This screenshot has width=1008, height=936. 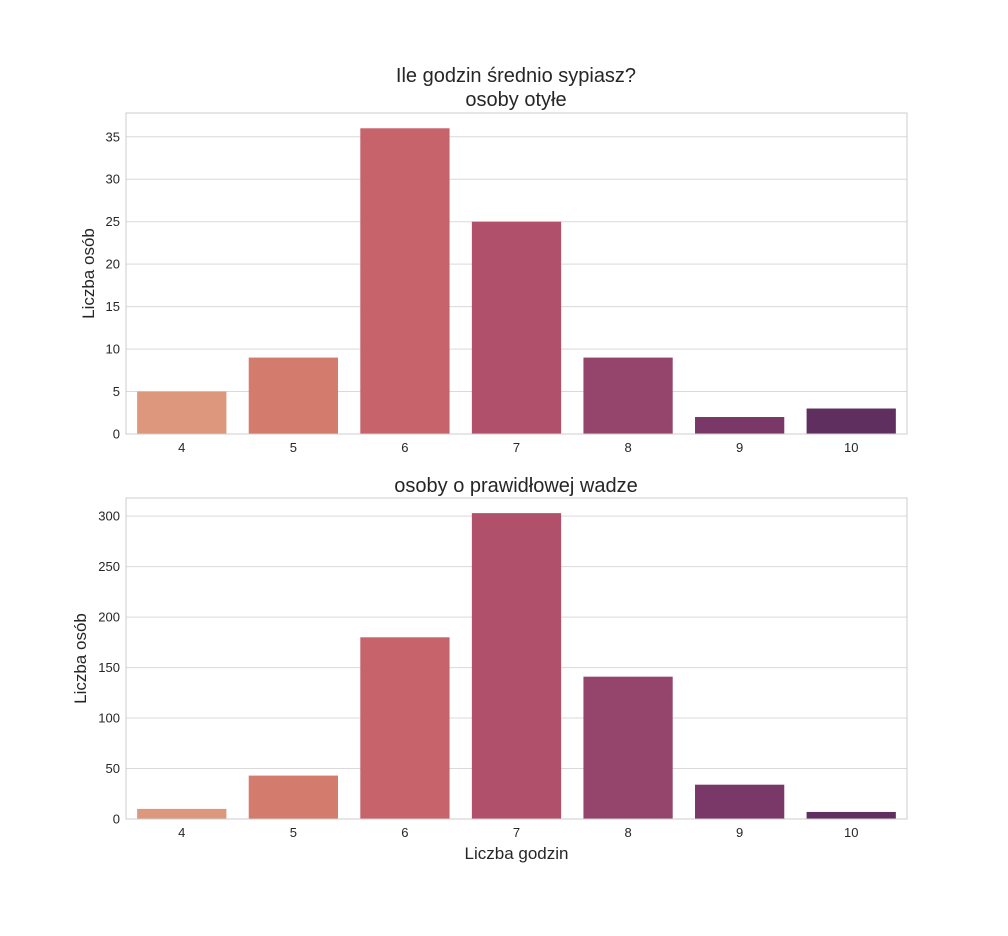 I want to click on y-tick-label: 250, so click(x=109, y=566).